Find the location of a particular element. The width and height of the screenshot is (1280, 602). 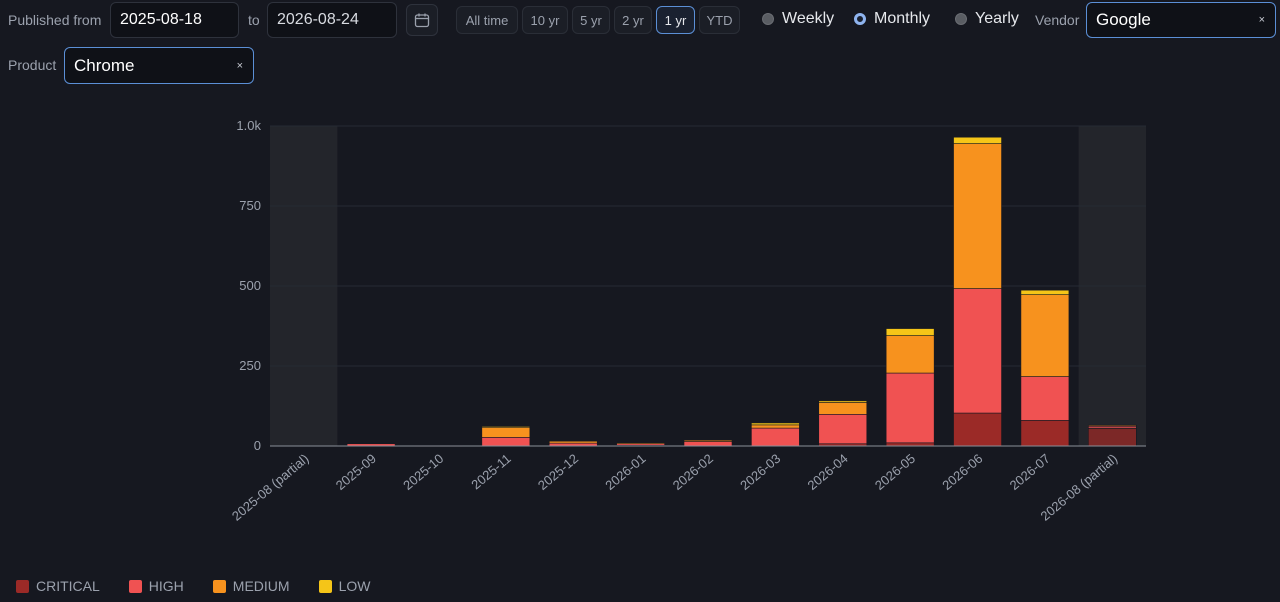

vendor-label: Vendor is located at coordinates (1057, 20).